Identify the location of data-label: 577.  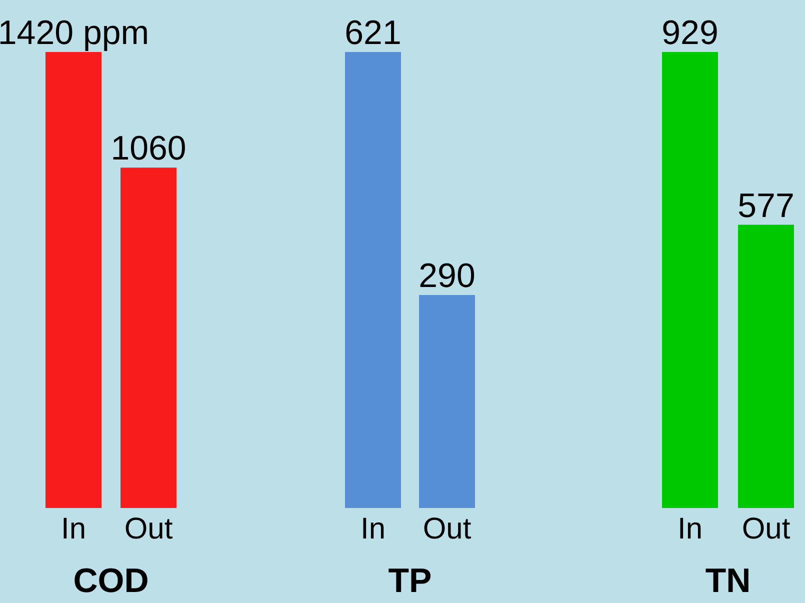
(766, 205).